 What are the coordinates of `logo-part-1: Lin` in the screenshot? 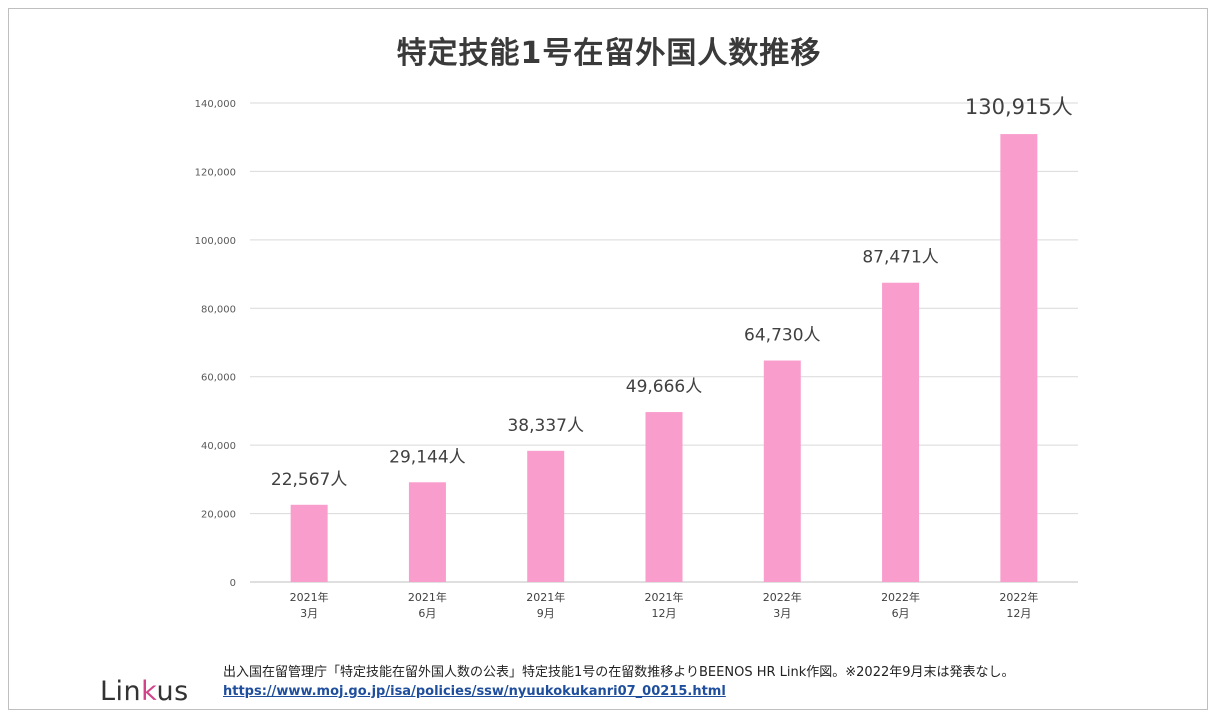 It's located at (121, 691).